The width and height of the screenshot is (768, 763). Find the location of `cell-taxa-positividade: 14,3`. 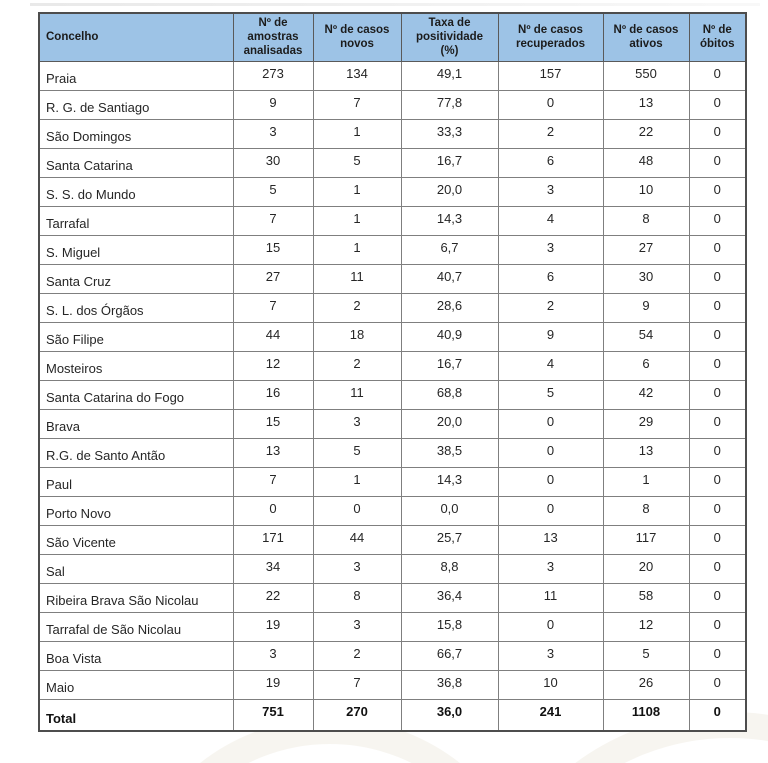

cell-taxa-positividade: 14,3 is located at coordinates (449, 221).